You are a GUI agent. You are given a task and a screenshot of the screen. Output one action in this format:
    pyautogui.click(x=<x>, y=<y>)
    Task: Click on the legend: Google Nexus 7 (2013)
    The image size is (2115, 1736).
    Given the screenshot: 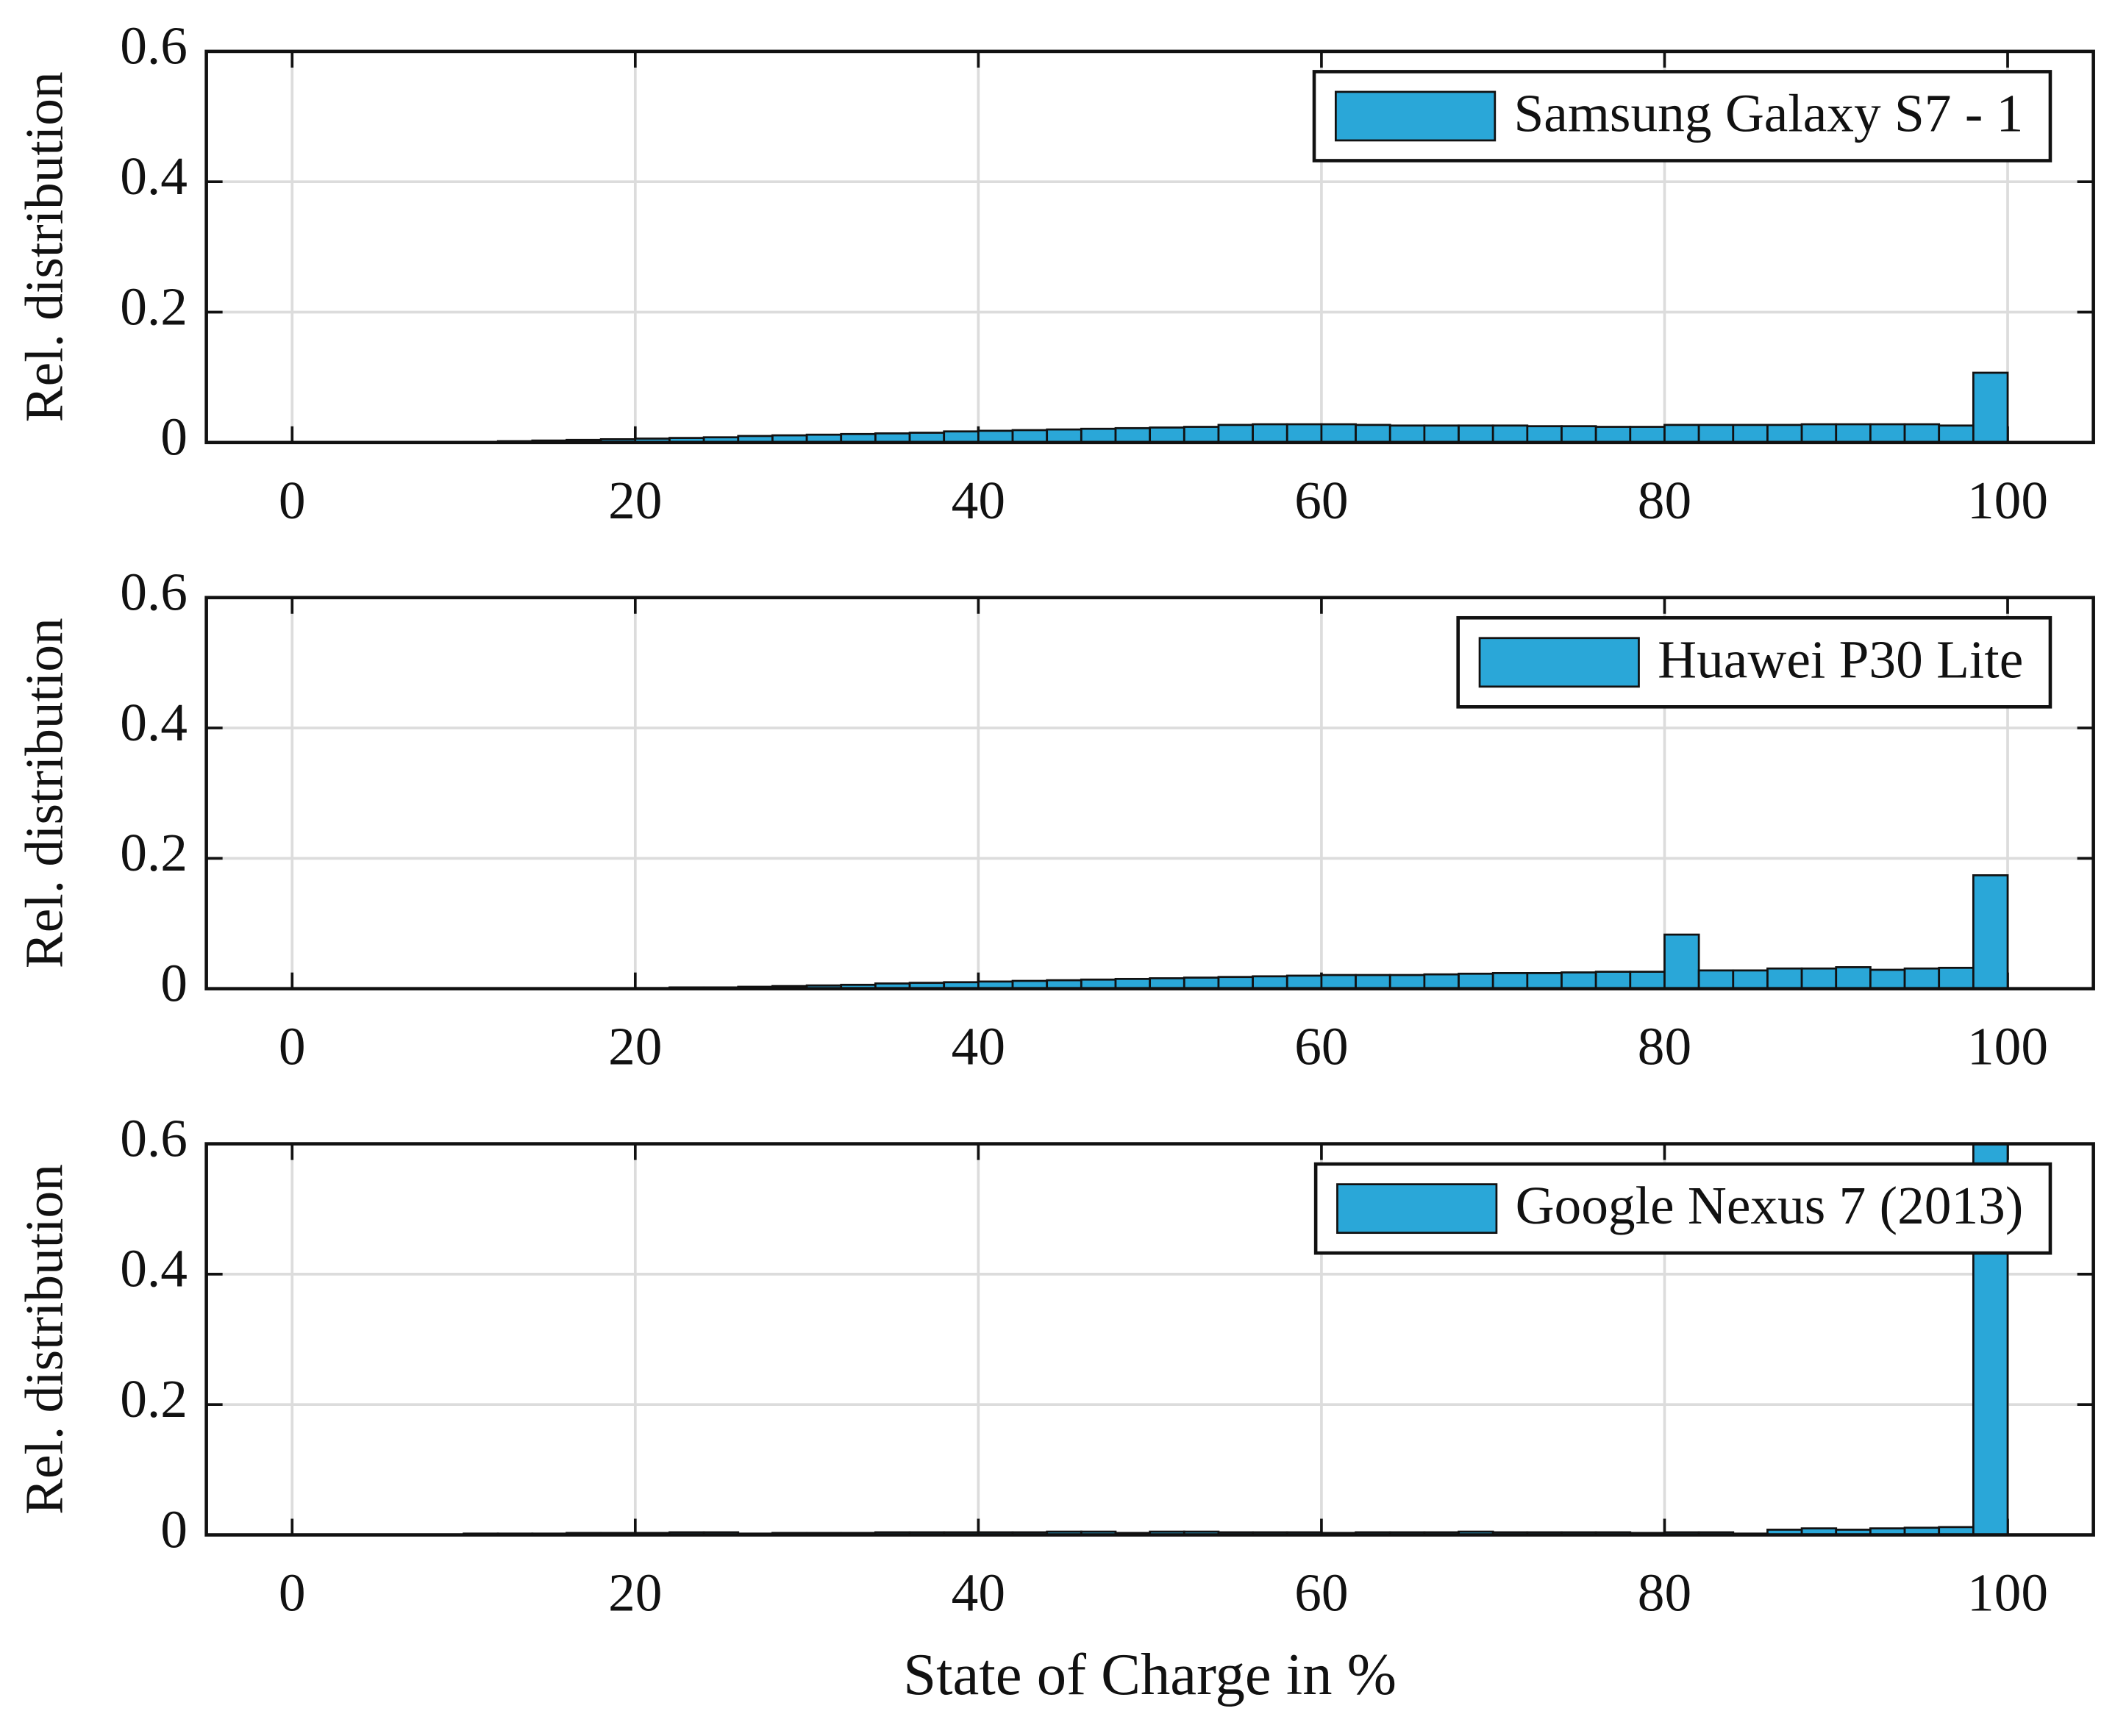 What is the action you would take?
    pyautogui.click(x=1682, y=1209)
    